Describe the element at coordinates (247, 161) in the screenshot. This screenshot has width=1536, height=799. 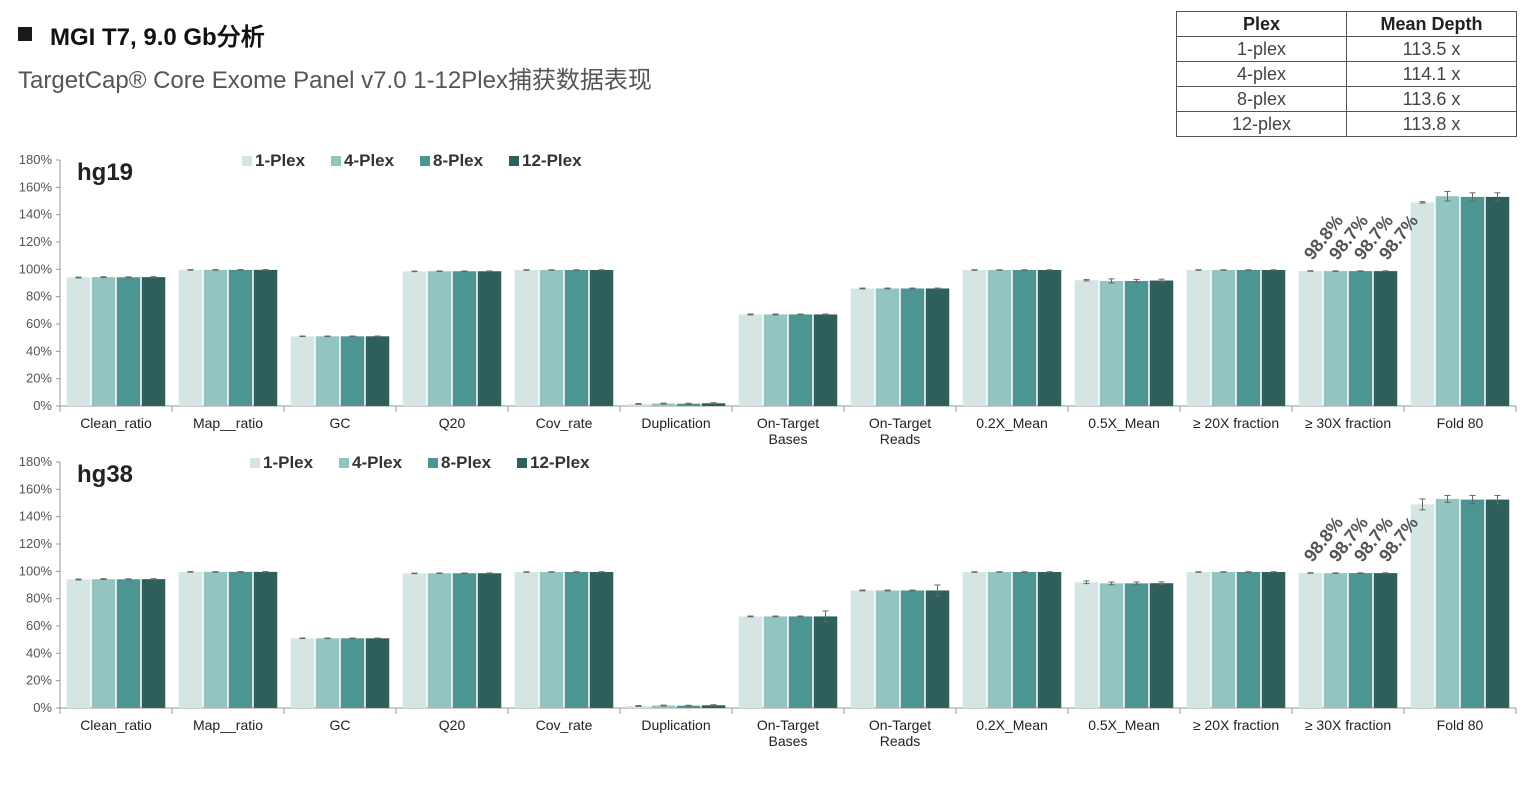
I see `legend-swatch-1-plex` at that location.